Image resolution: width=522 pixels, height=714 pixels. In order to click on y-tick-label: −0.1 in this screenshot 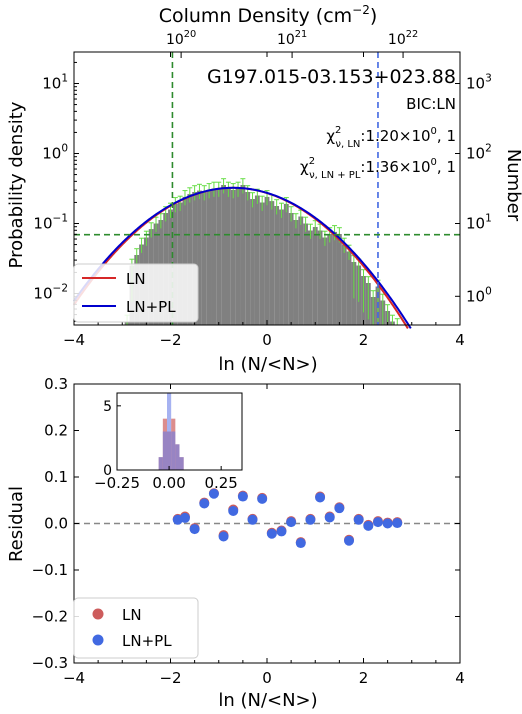, I will do `click(50, 570)`.